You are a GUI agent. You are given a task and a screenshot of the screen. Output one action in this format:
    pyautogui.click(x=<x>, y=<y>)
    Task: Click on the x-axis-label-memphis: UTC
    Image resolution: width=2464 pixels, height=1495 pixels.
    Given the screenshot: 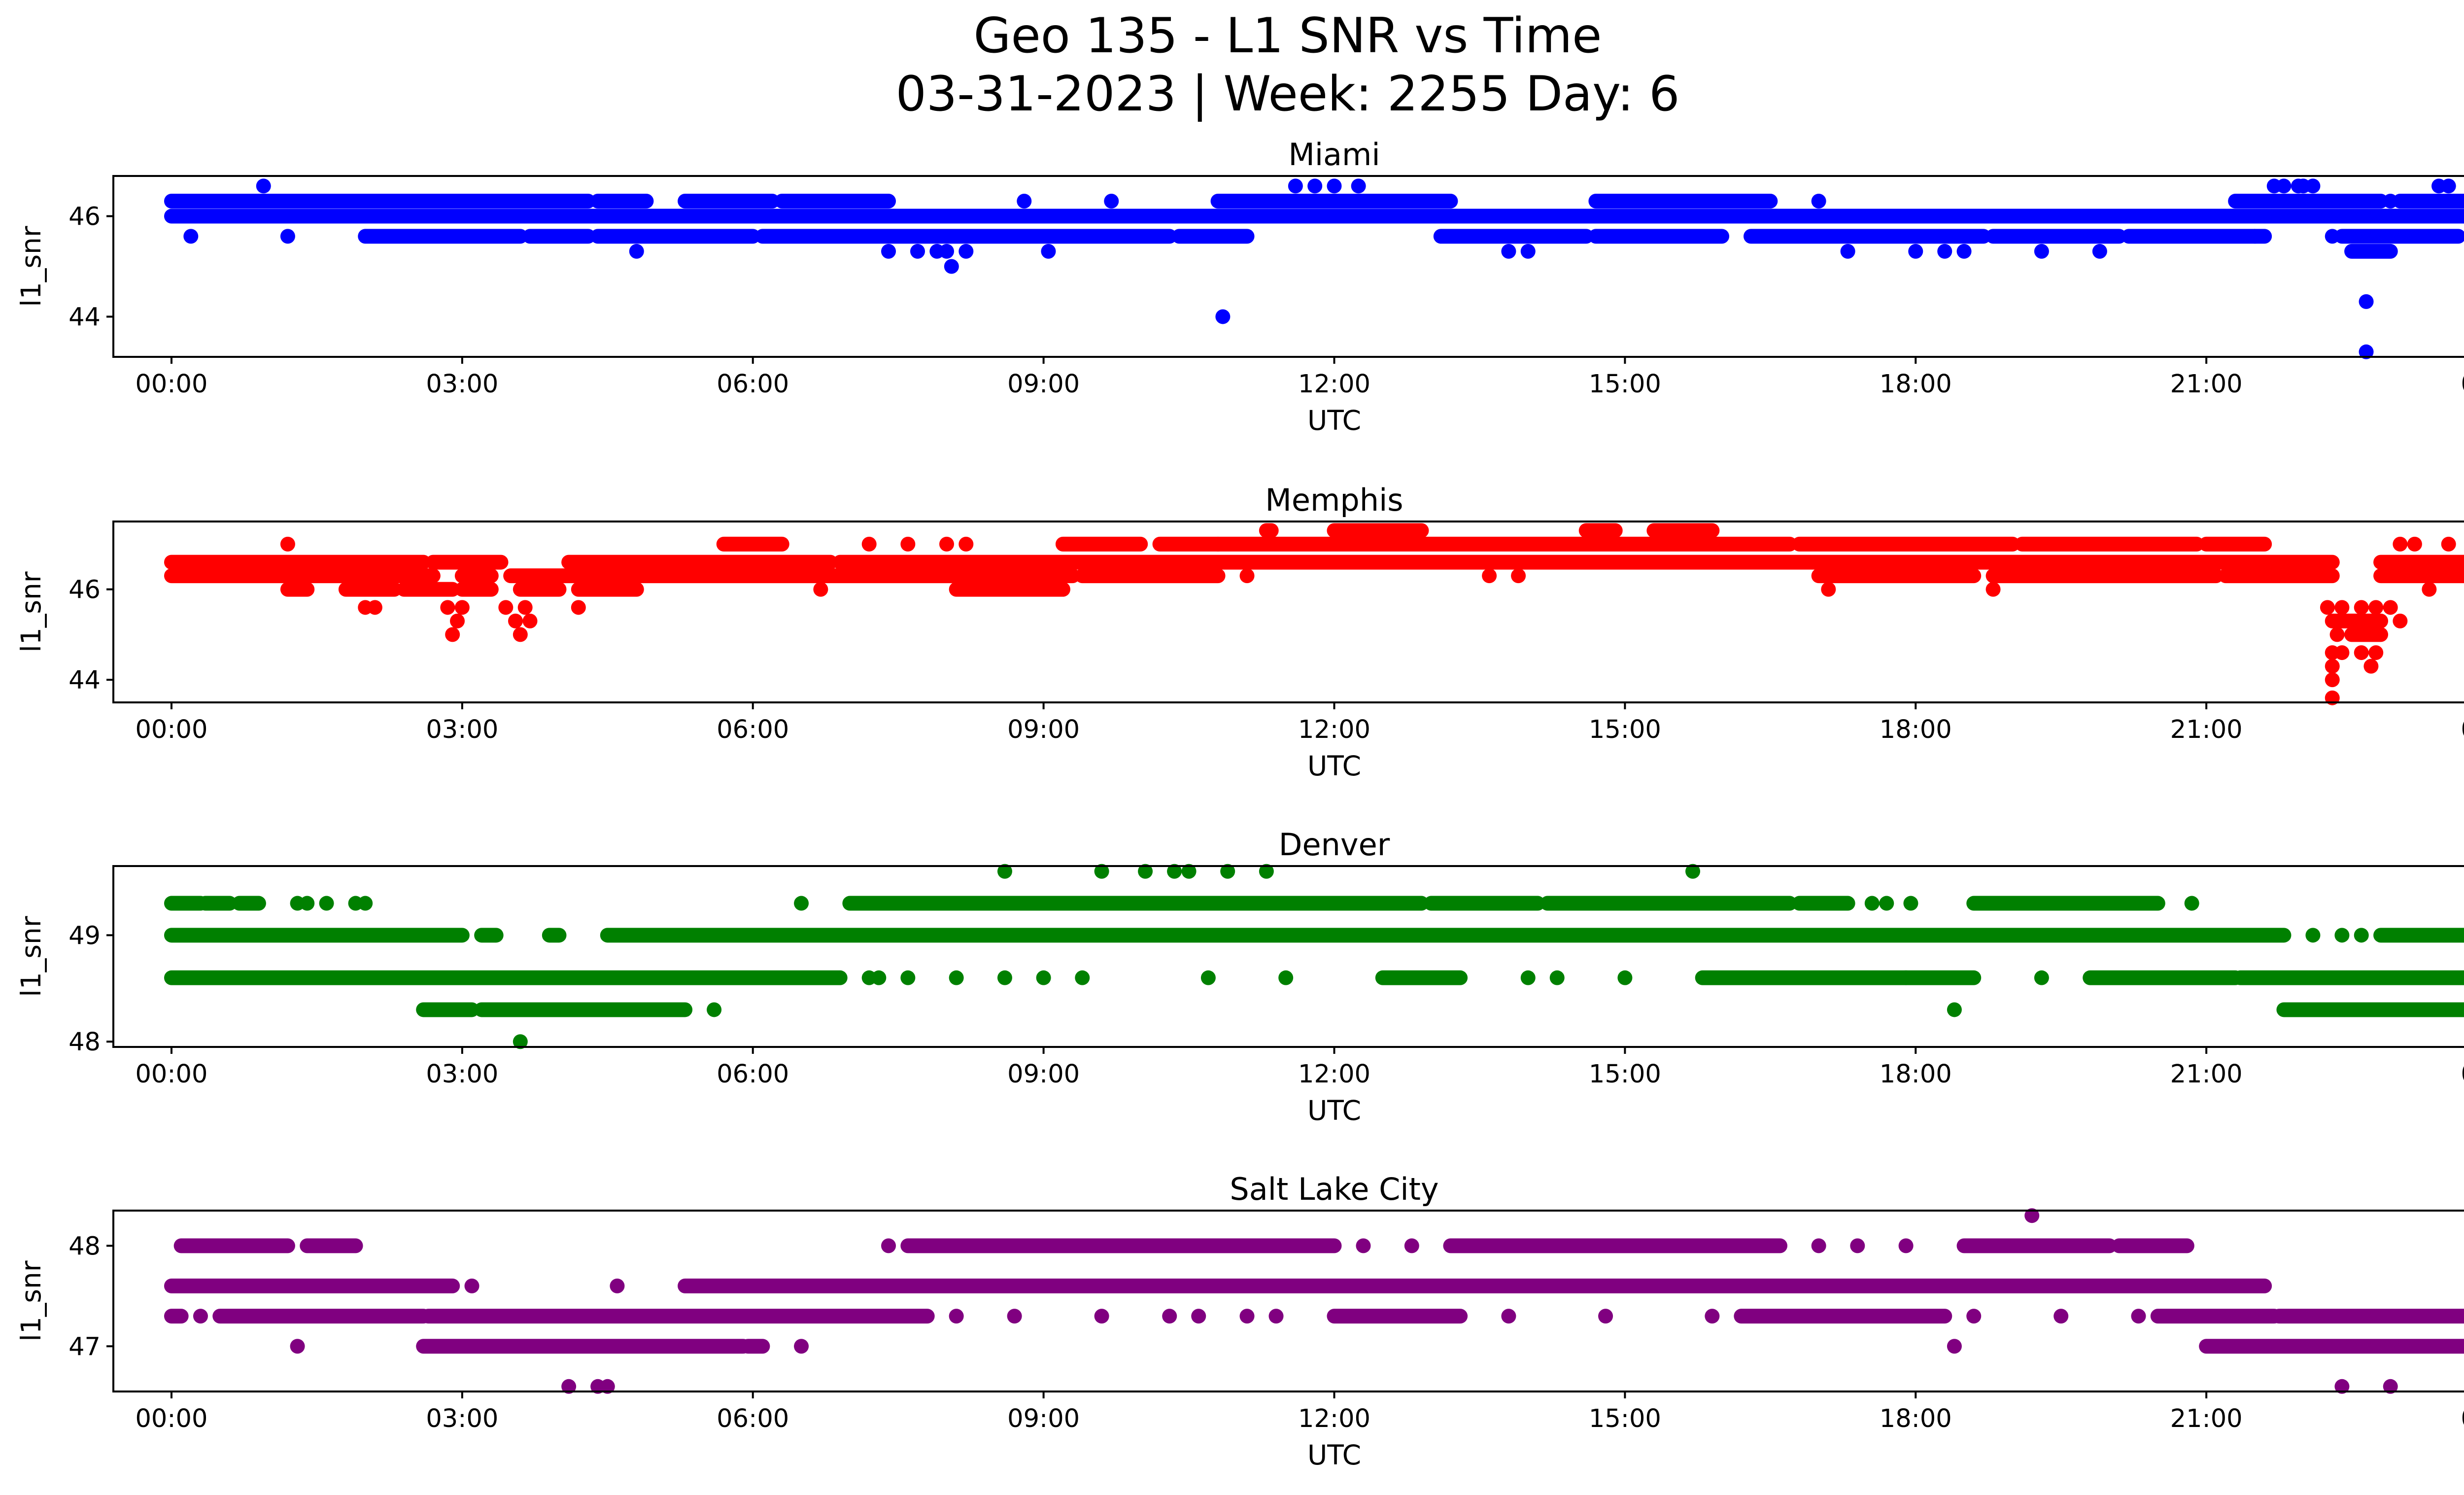 What is the action you would take?
    pyautogui.click(x=1334, y=766)
    